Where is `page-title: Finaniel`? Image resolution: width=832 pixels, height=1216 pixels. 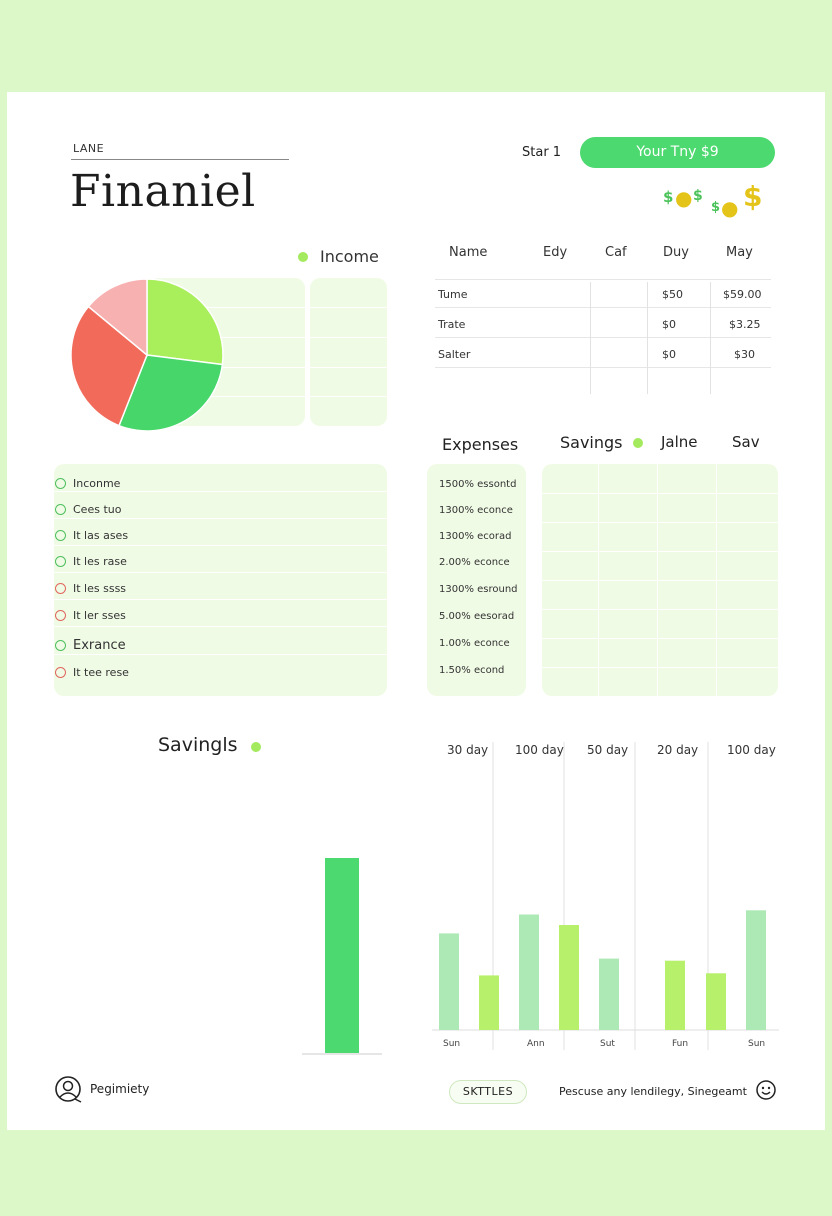 page-title: Finaniel is located at coordinates (163, 191).